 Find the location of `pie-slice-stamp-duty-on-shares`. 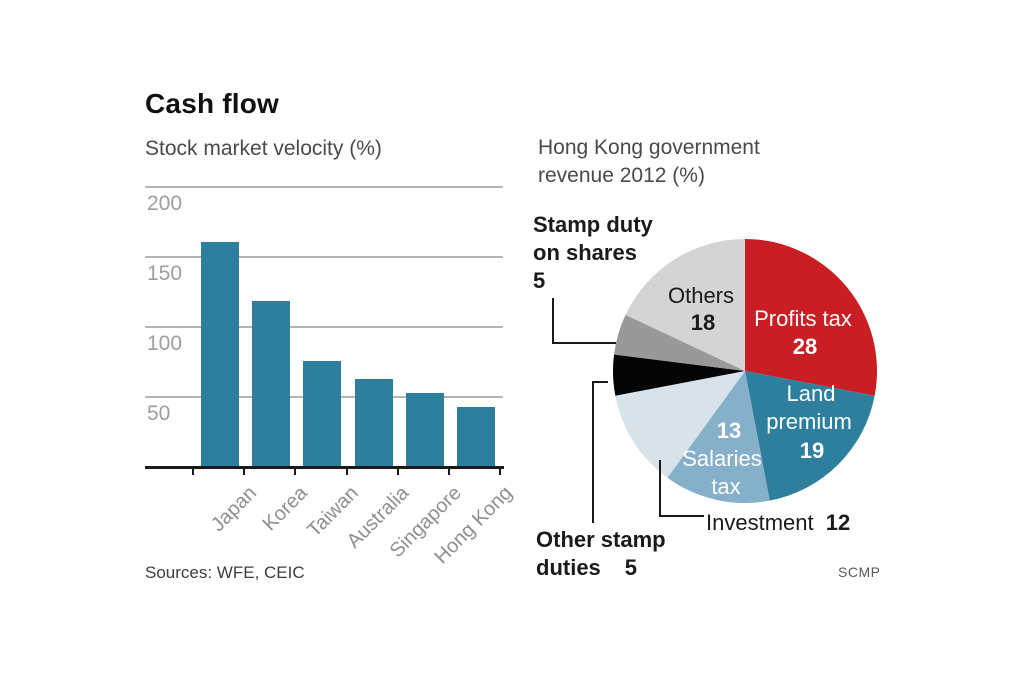

pie-slice-stamp-duty-on-shares is located at coordinates (679, 342).